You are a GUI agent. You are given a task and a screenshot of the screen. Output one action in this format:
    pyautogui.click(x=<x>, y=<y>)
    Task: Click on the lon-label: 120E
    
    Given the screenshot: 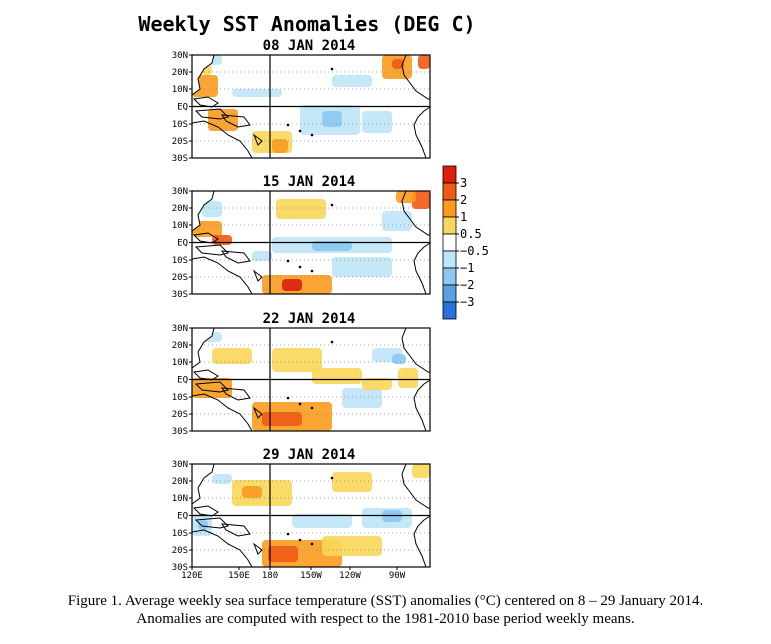 What is the action you would take?
    pyautogui.click(x=192, y=576)
    